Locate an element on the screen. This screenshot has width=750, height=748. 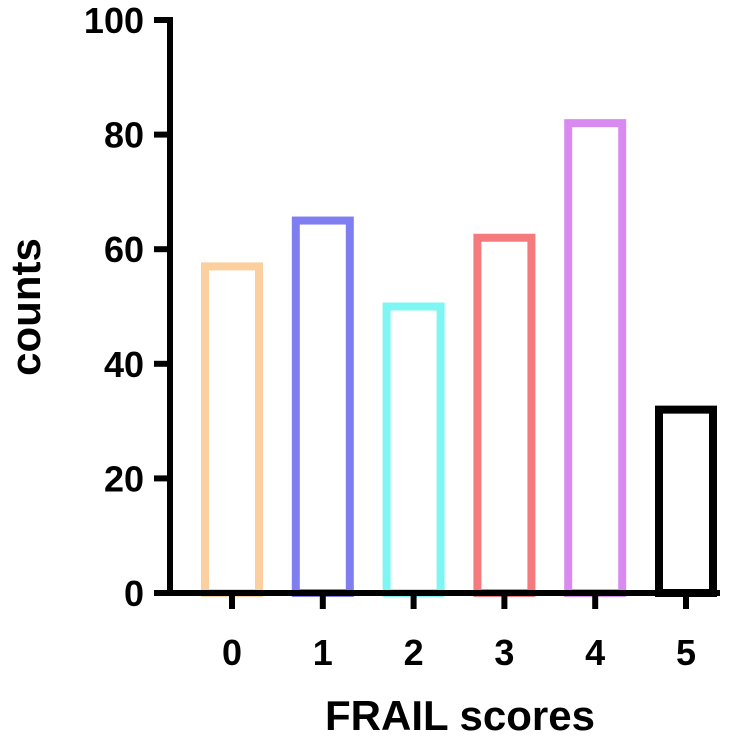
x-tick-label-1: 1 is located at coordinates (323, 652).